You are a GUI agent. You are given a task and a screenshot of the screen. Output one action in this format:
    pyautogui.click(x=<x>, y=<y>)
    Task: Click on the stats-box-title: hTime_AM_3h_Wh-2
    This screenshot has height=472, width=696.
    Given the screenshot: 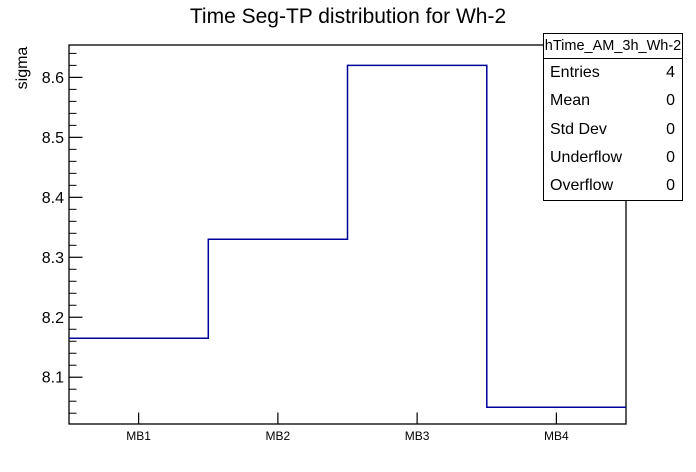 What is the action you would take?
    pyautogui.click(x=613, y=46)
    